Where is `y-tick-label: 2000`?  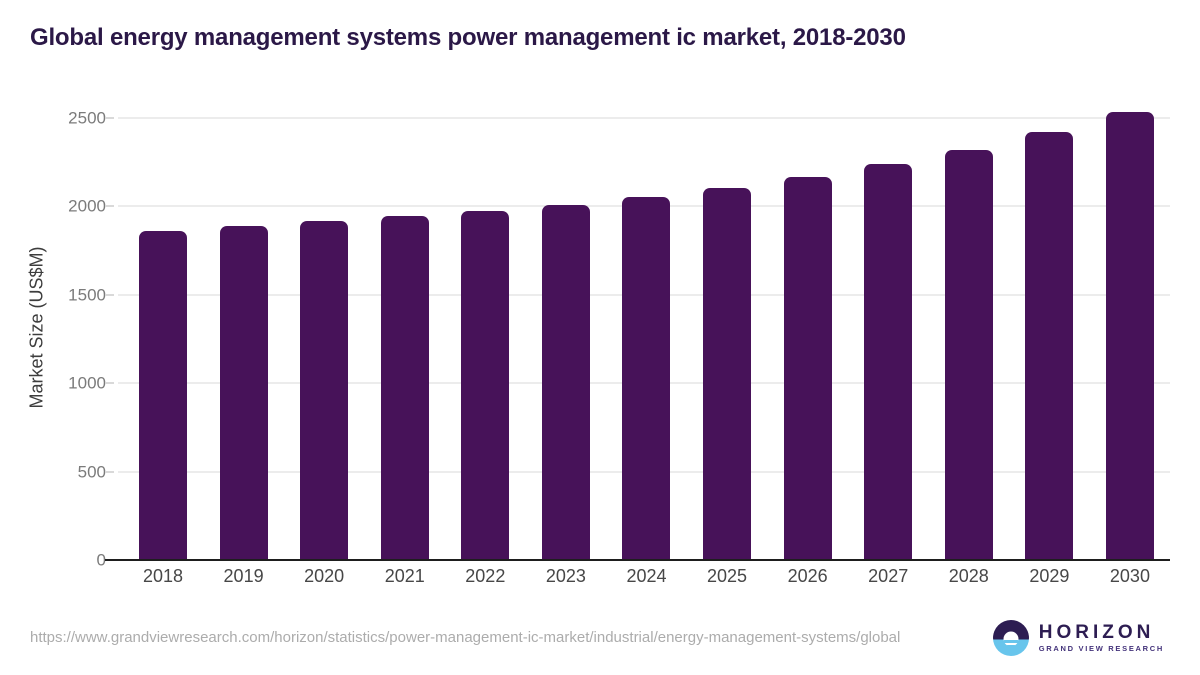
y-tick-label: 2000 is located at coordinates (87, 206).